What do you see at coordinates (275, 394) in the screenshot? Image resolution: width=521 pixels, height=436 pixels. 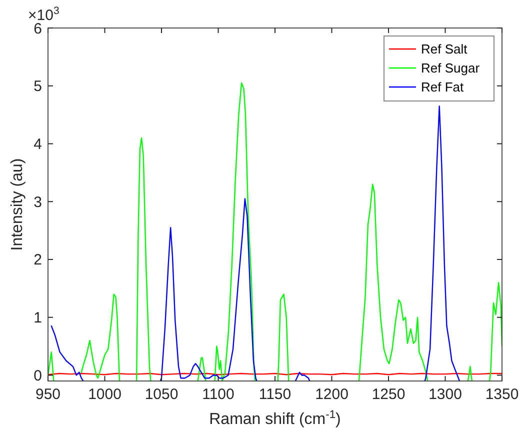 I see `x-tick-label: 1150` at bounding box center [275, 394].